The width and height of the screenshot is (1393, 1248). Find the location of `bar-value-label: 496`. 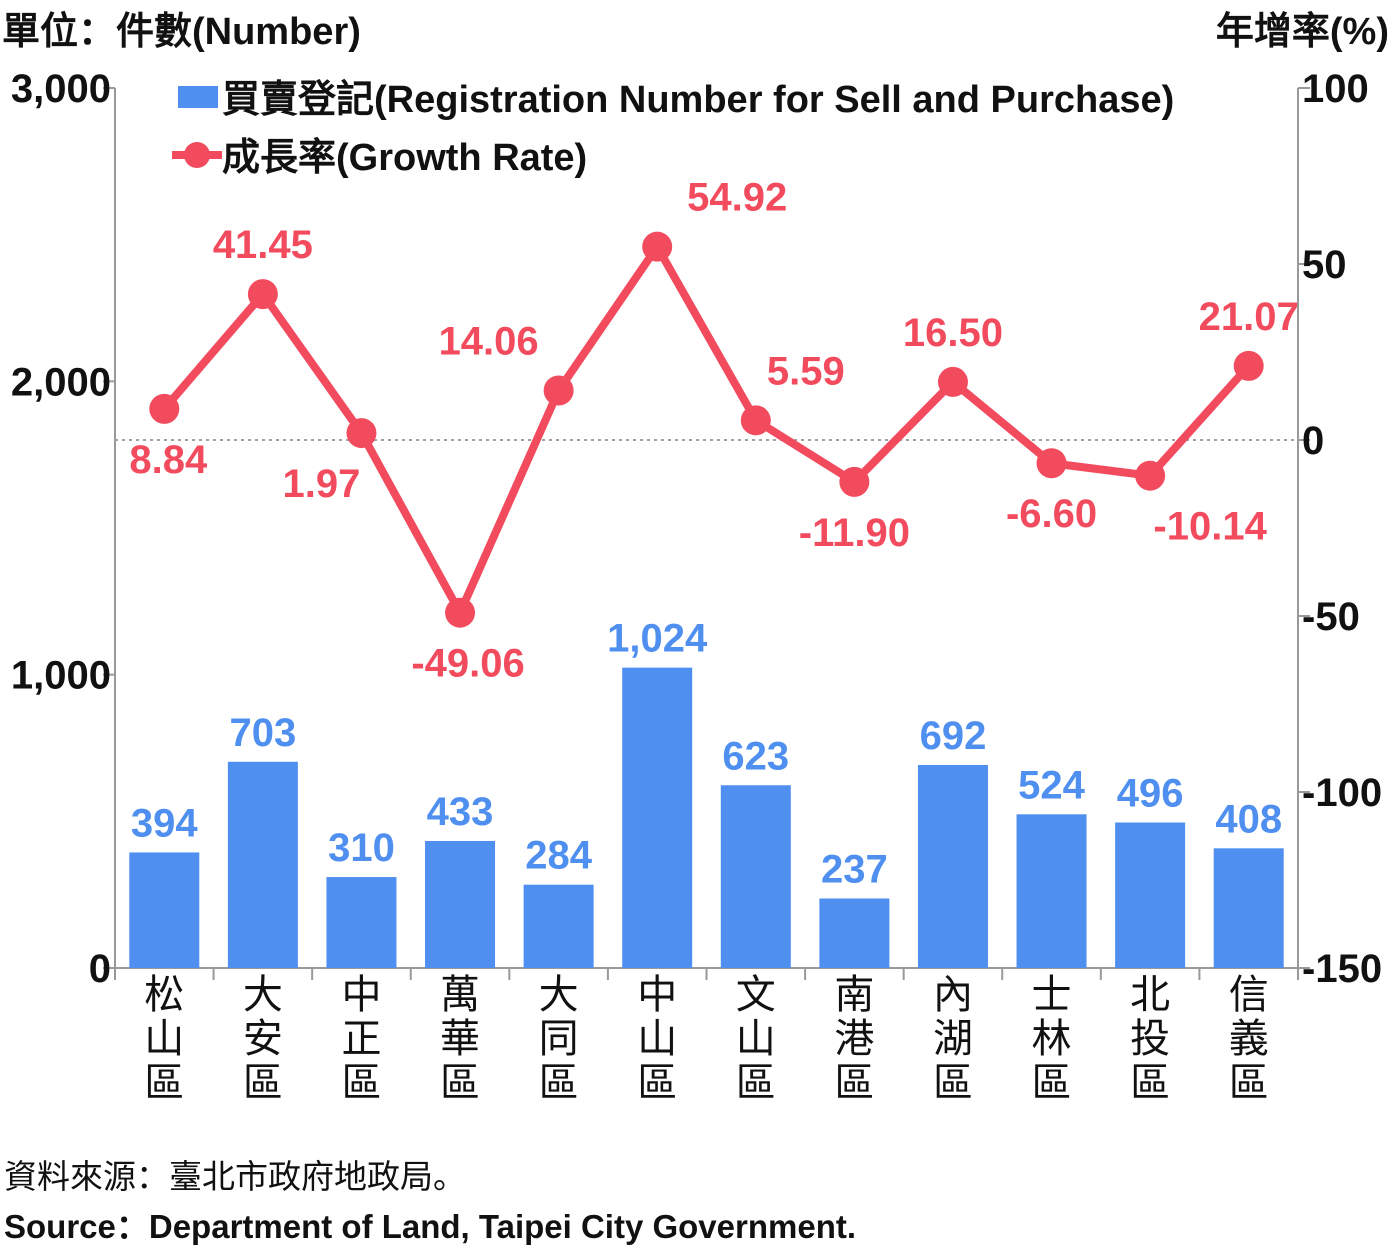

bar-value-label: 496 is located at coordinates (1150, 794).